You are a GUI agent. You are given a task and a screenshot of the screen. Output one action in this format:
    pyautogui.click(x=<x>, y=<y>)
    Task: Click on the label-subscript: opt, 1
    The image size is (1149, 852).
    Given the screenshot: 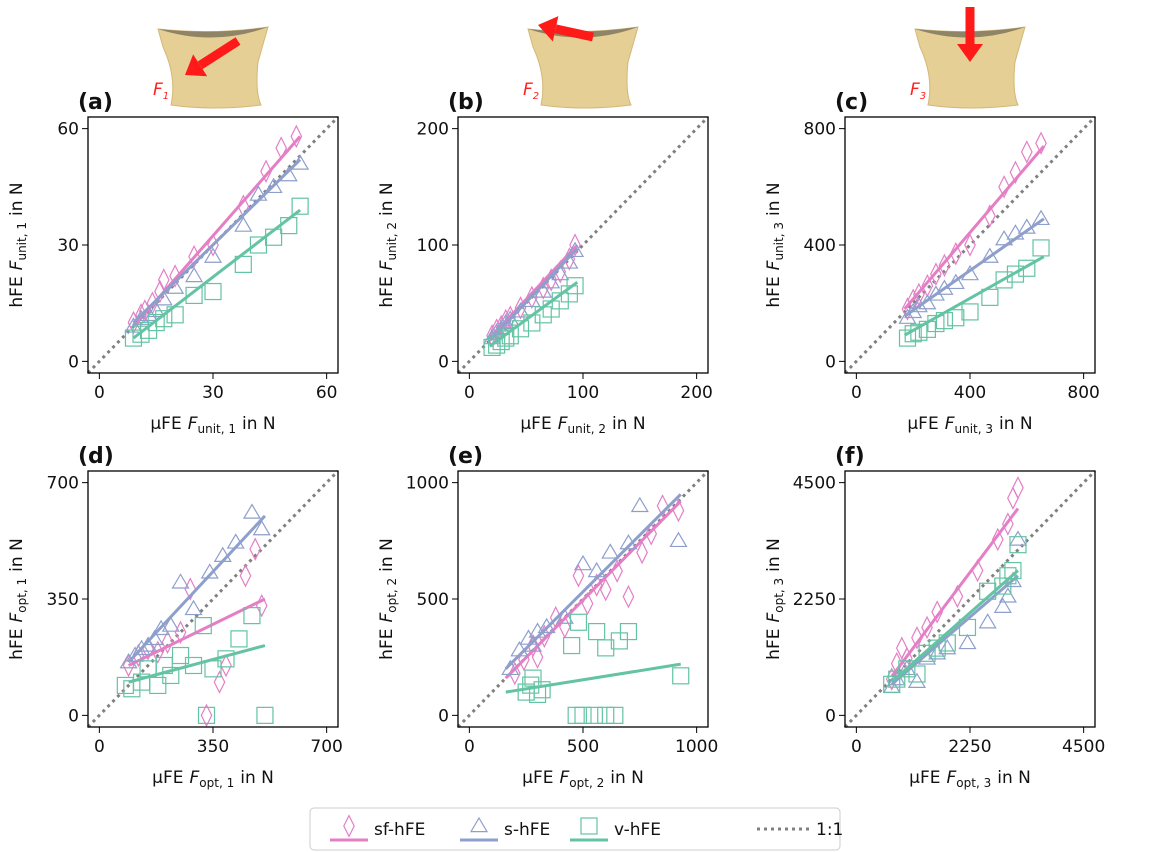 What is the action you would take?
    pyautogui.click(x=22, y=595)
    